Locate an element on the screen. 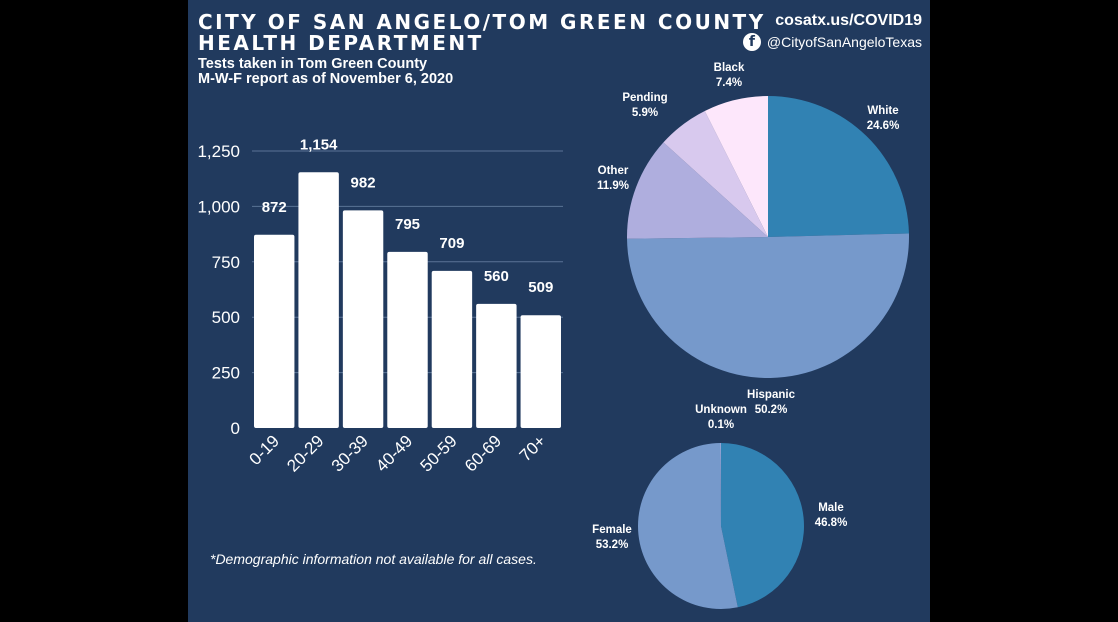 The image size is (1118, 622). xtick-label-30-39: 30-39 is located at coordinates (350, 453).